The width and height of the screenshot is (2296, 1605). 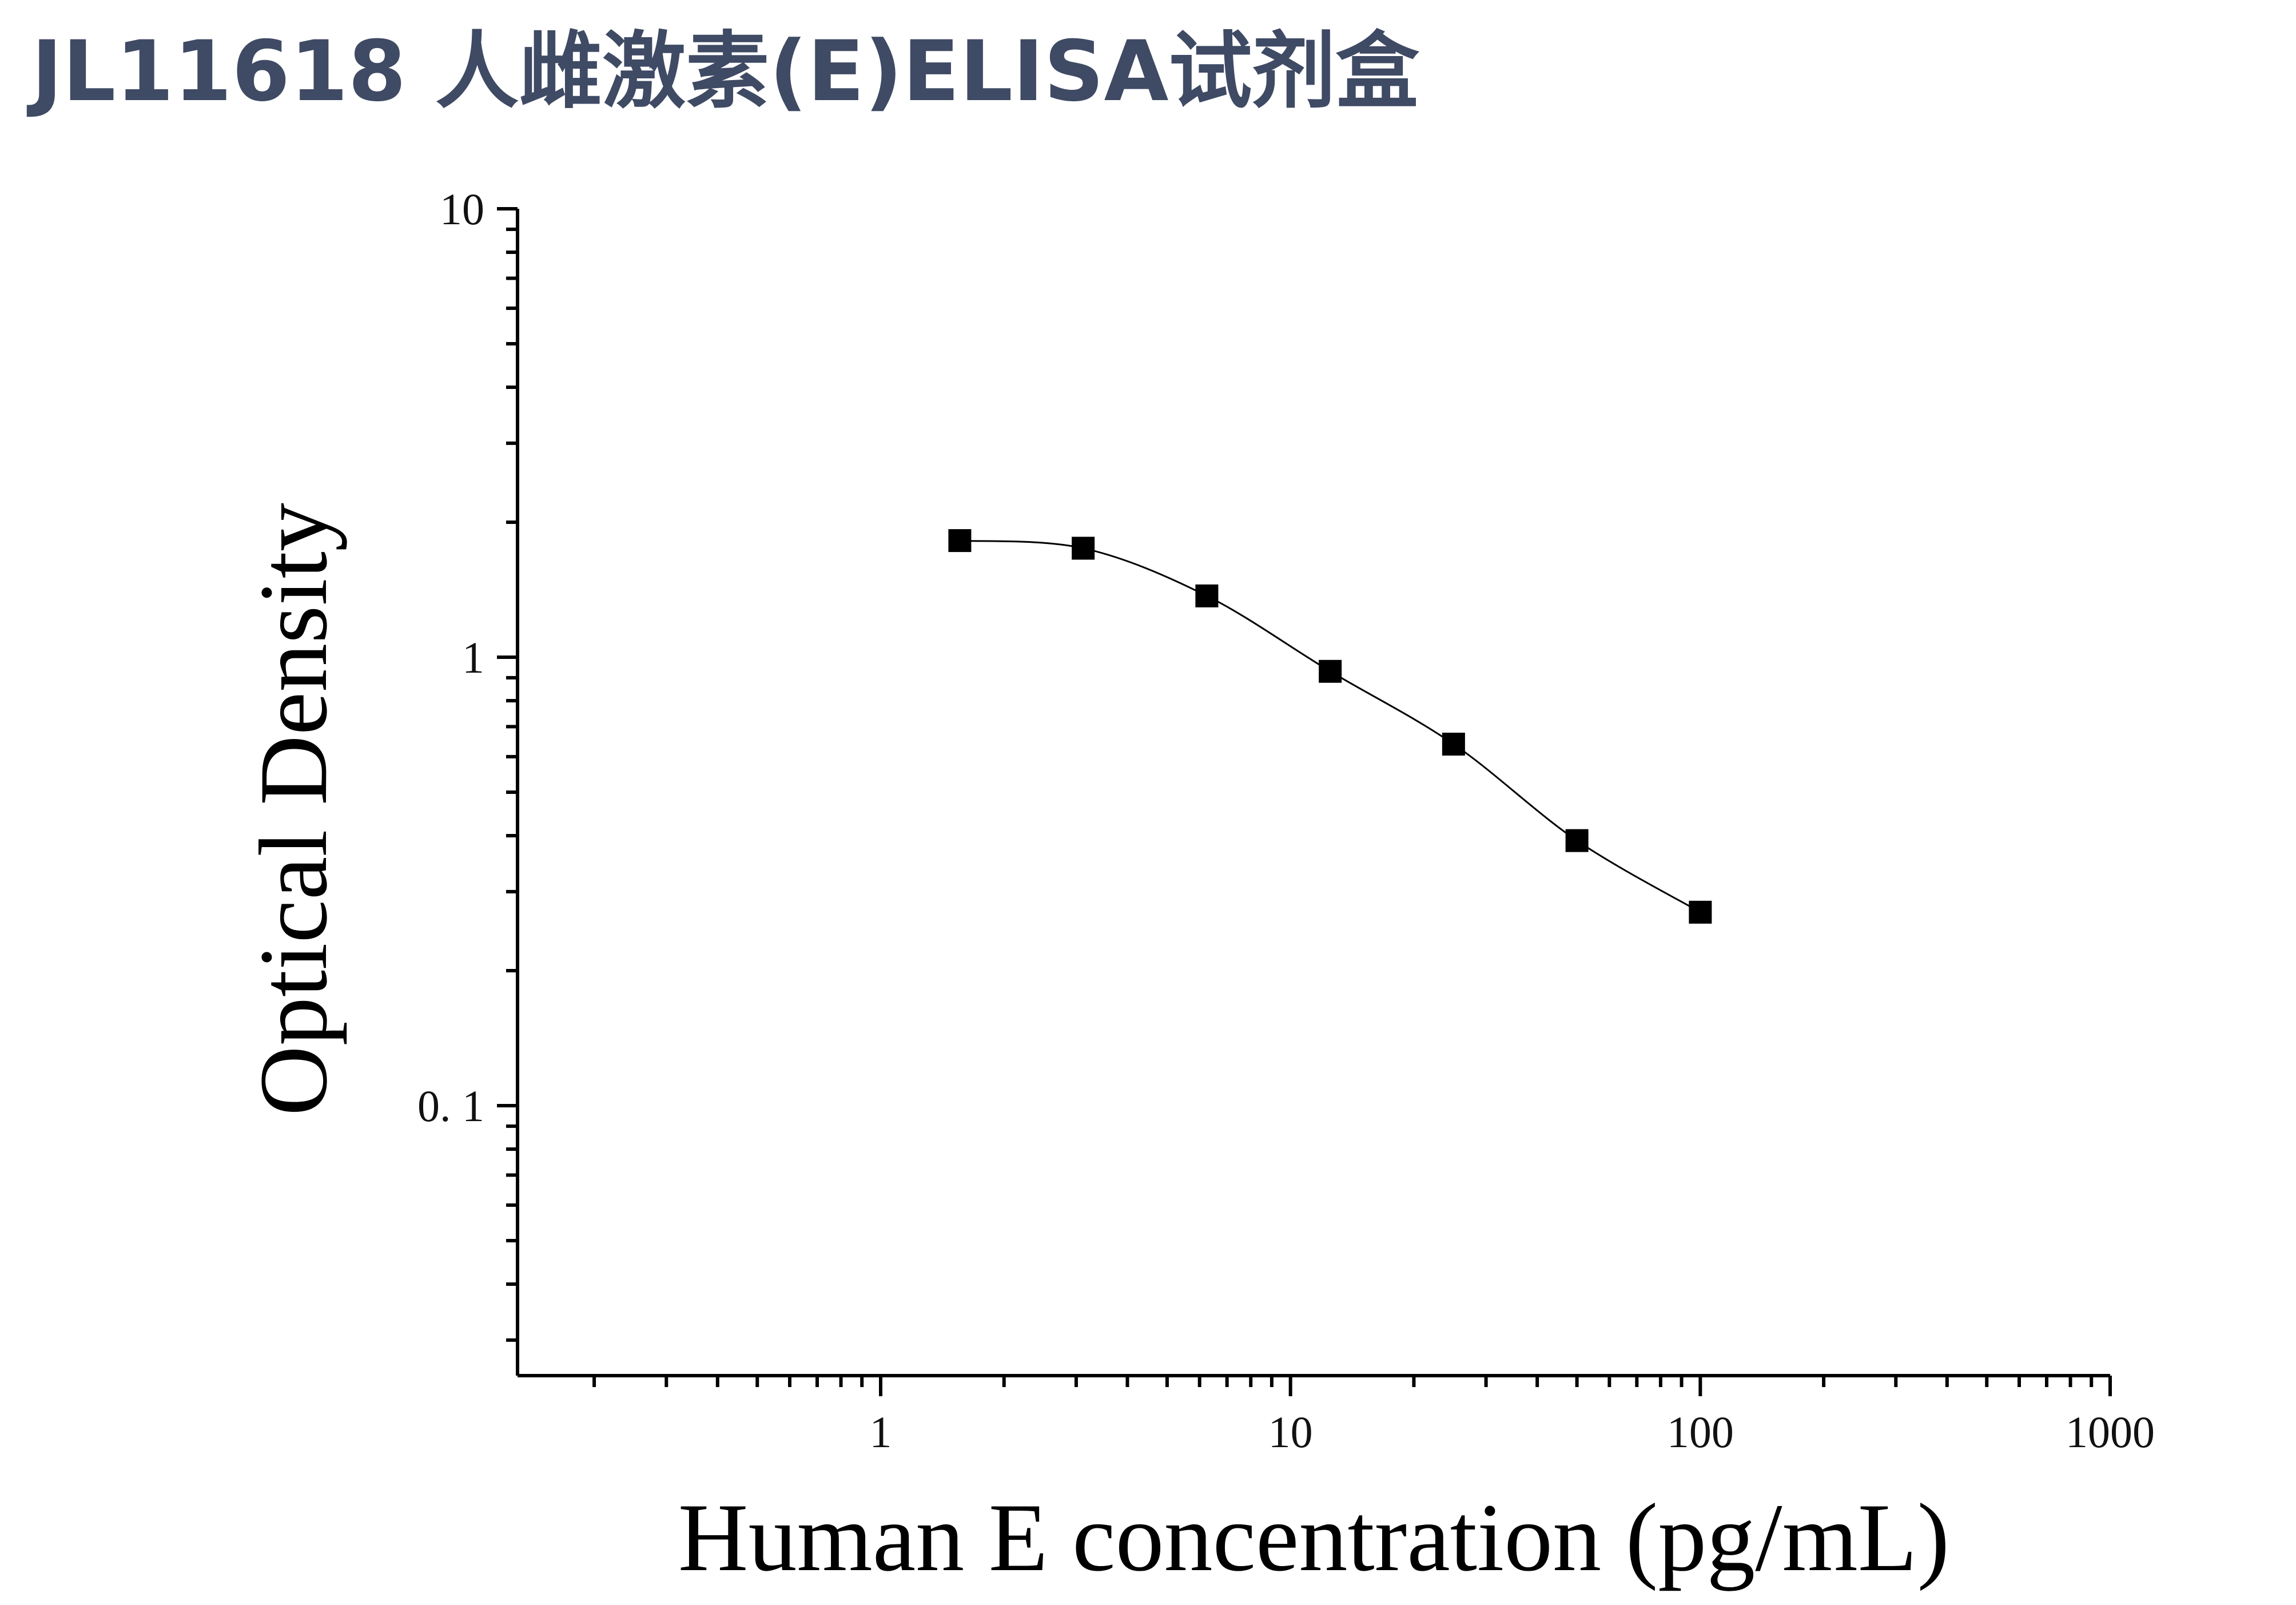 I want to click on x-tick-label: 1, so click(x=881, y=1432).